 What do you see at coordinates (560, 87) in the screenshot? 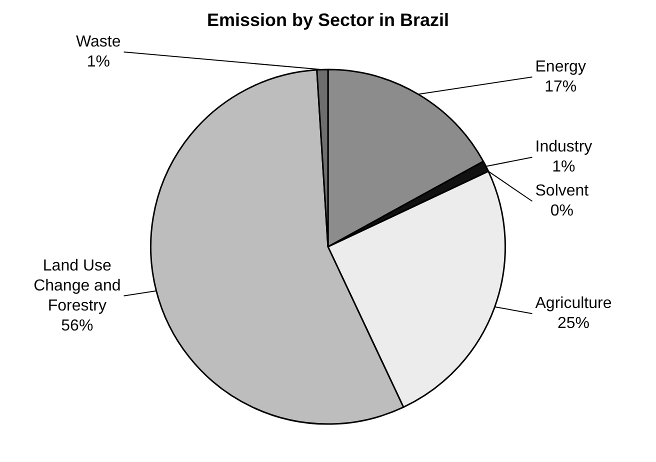
I see `data-label: 17%` at bounding box center [560, 87].